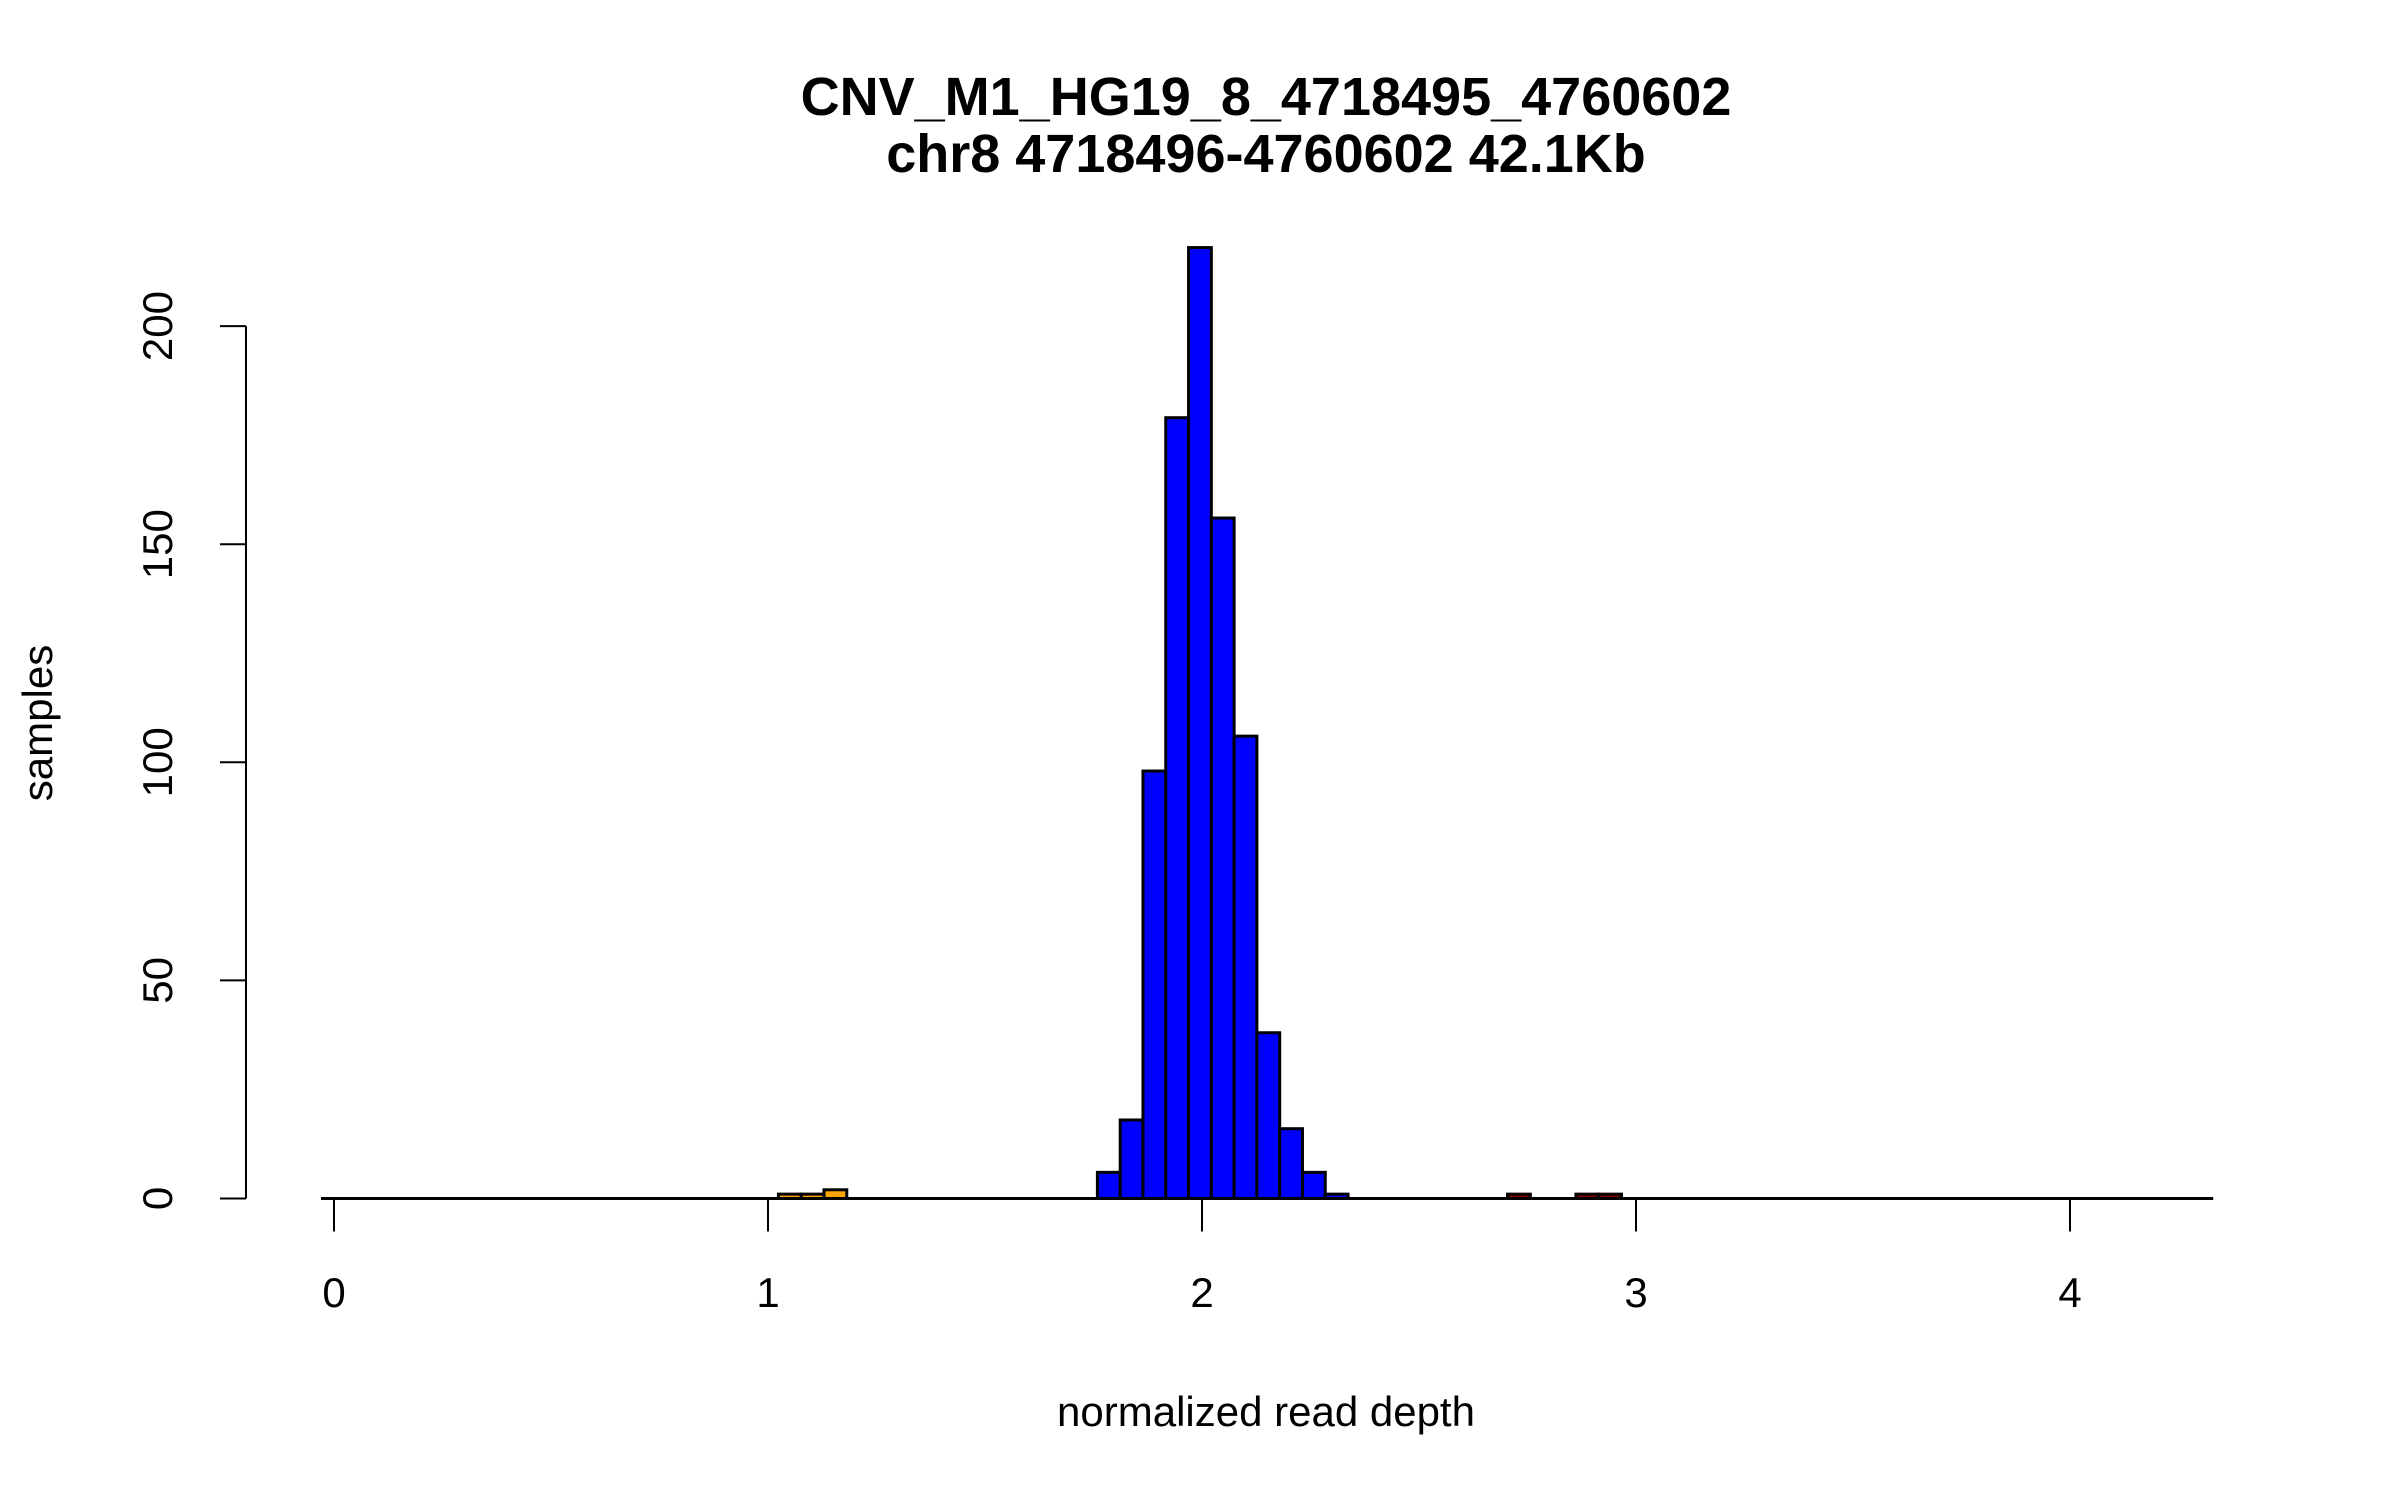 The width and height of the screenshot is (2400, 1500). I want to click on x-tick-label: 3, so click(1635, 1292).